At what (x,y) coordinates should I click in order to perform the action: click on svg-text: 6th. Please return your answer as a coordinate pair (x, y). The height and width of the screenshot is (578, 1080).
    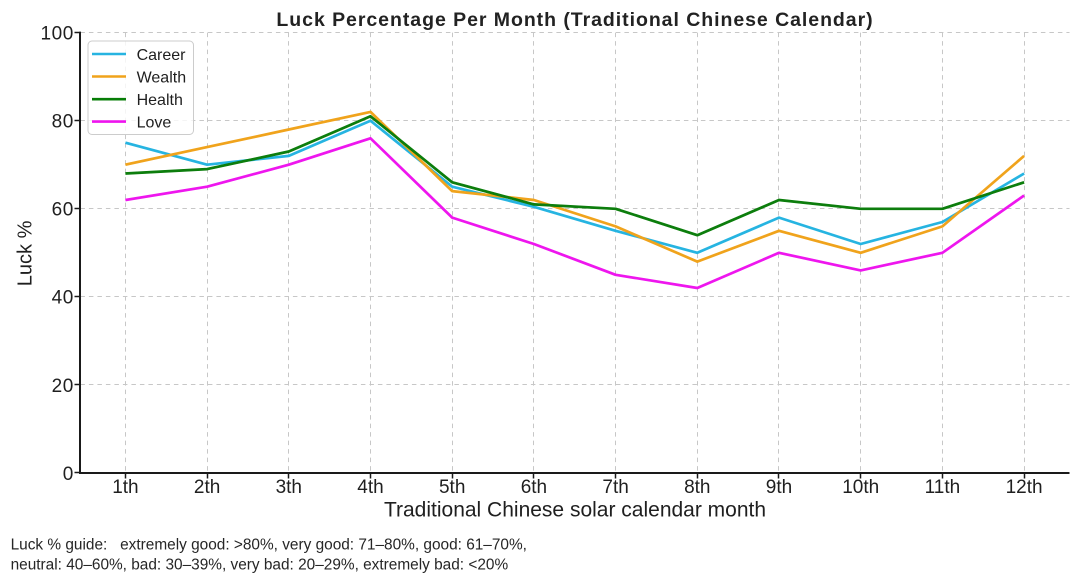
    Looking at the image, I should click on (534, 487).